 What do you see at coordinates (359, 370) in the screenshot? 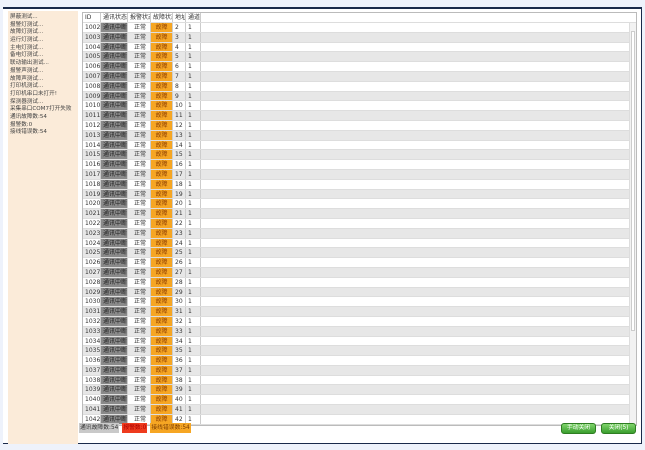
I see `table-row: 1037 通讯中断 正常 故障 37 1` at bounding box center [359, 370].